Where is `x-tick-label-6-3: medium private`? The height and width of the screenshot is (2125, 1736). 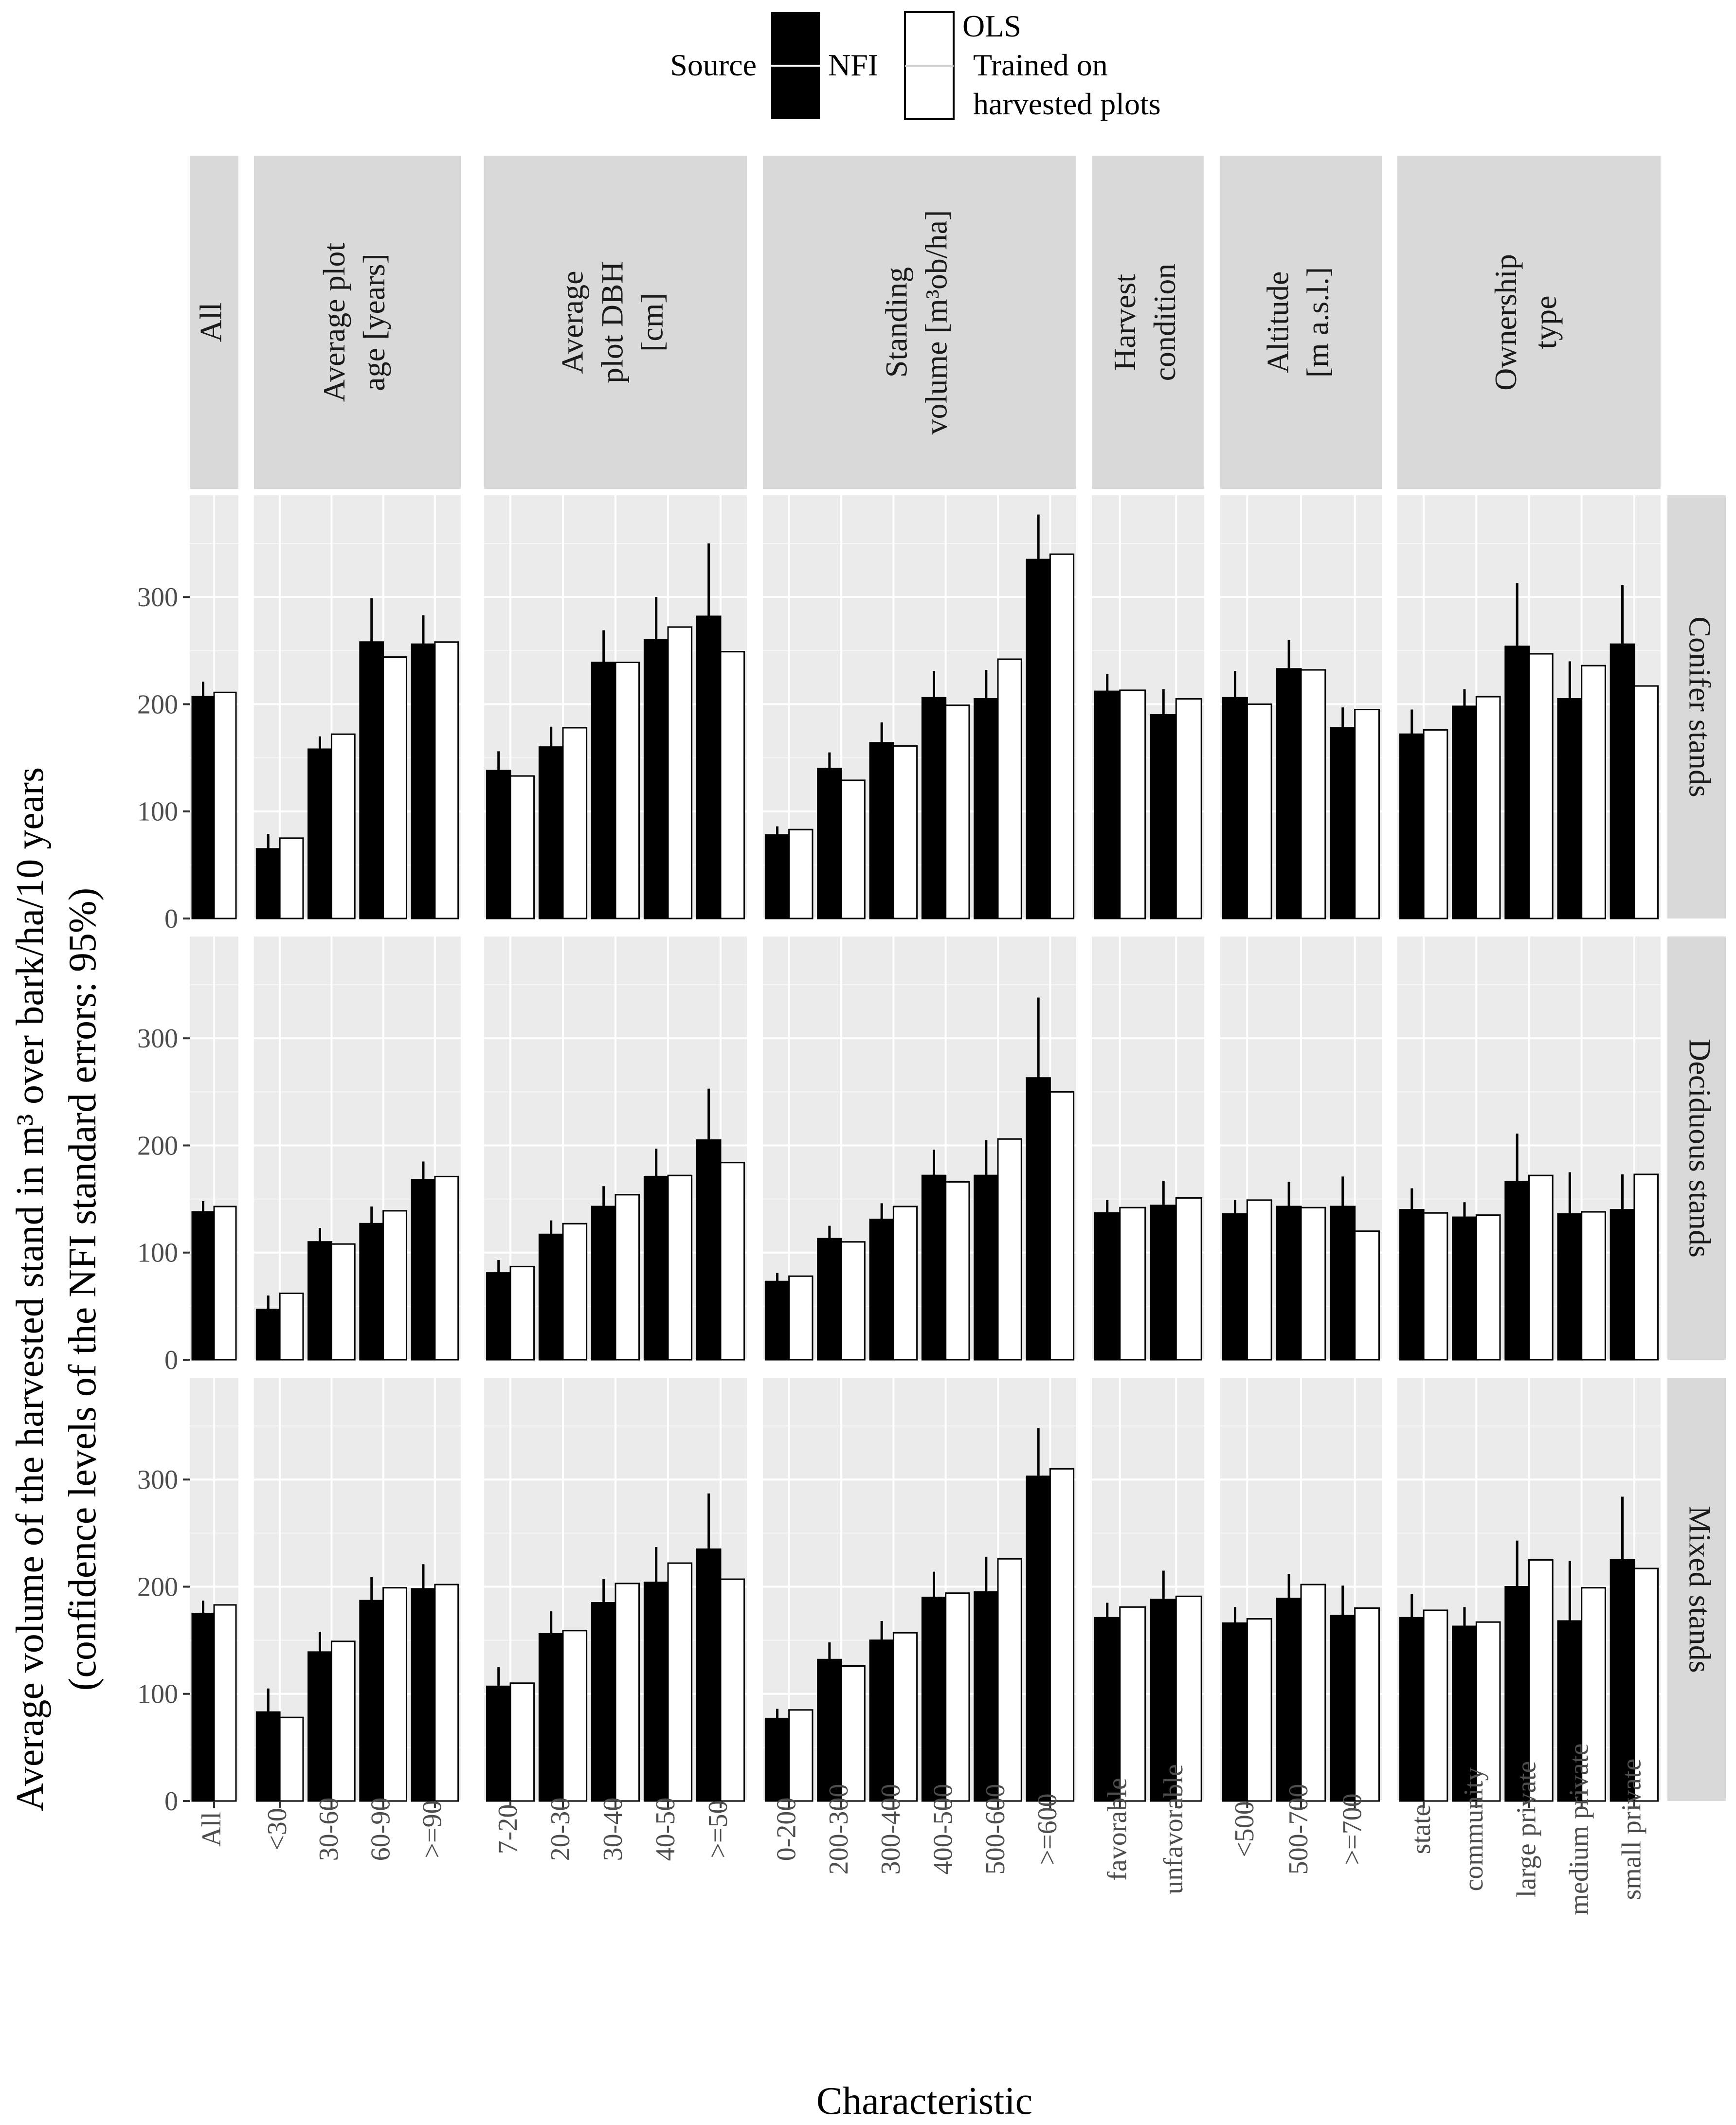 x-tick-label-6-3: medium private is located at coordinates (1579, 1829).